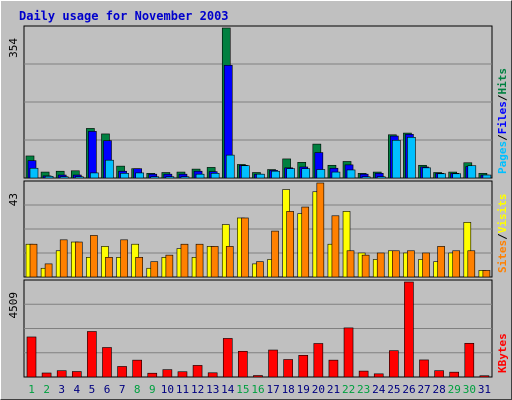  What do you see at coordinates (408, 389) in the screenshot?
I see `x-tick-label-day-26: 26` at bounding box center [408, 389].